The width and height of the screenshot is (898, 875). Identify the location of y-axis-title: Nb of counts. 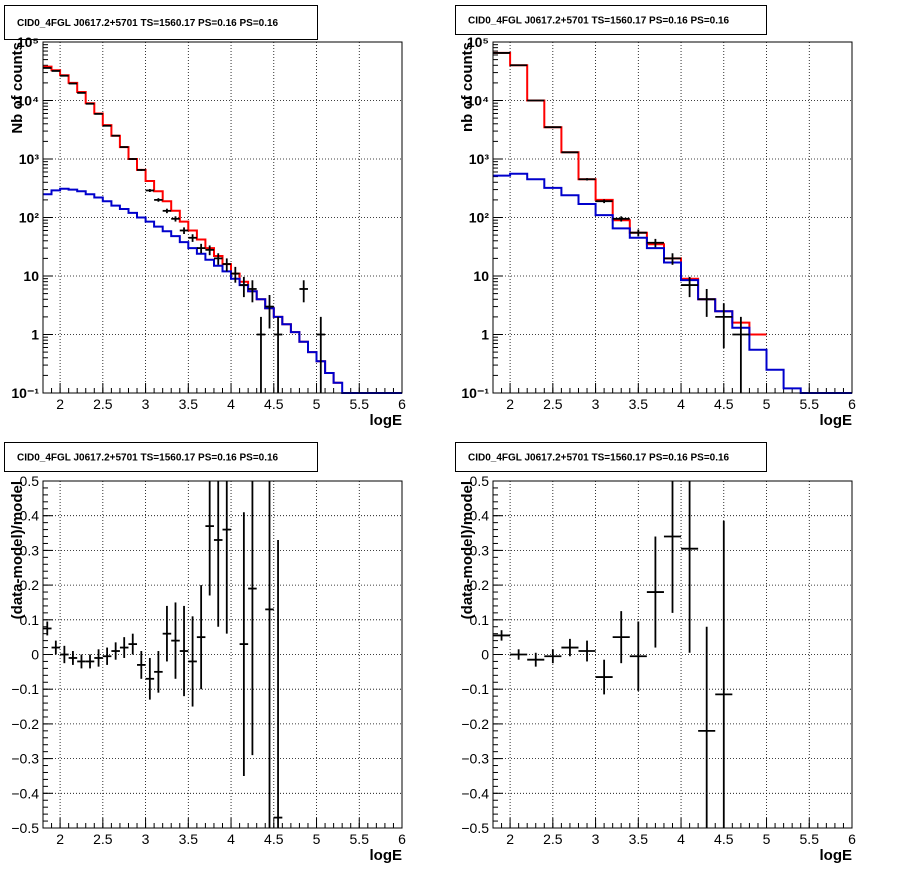
(17, 88).